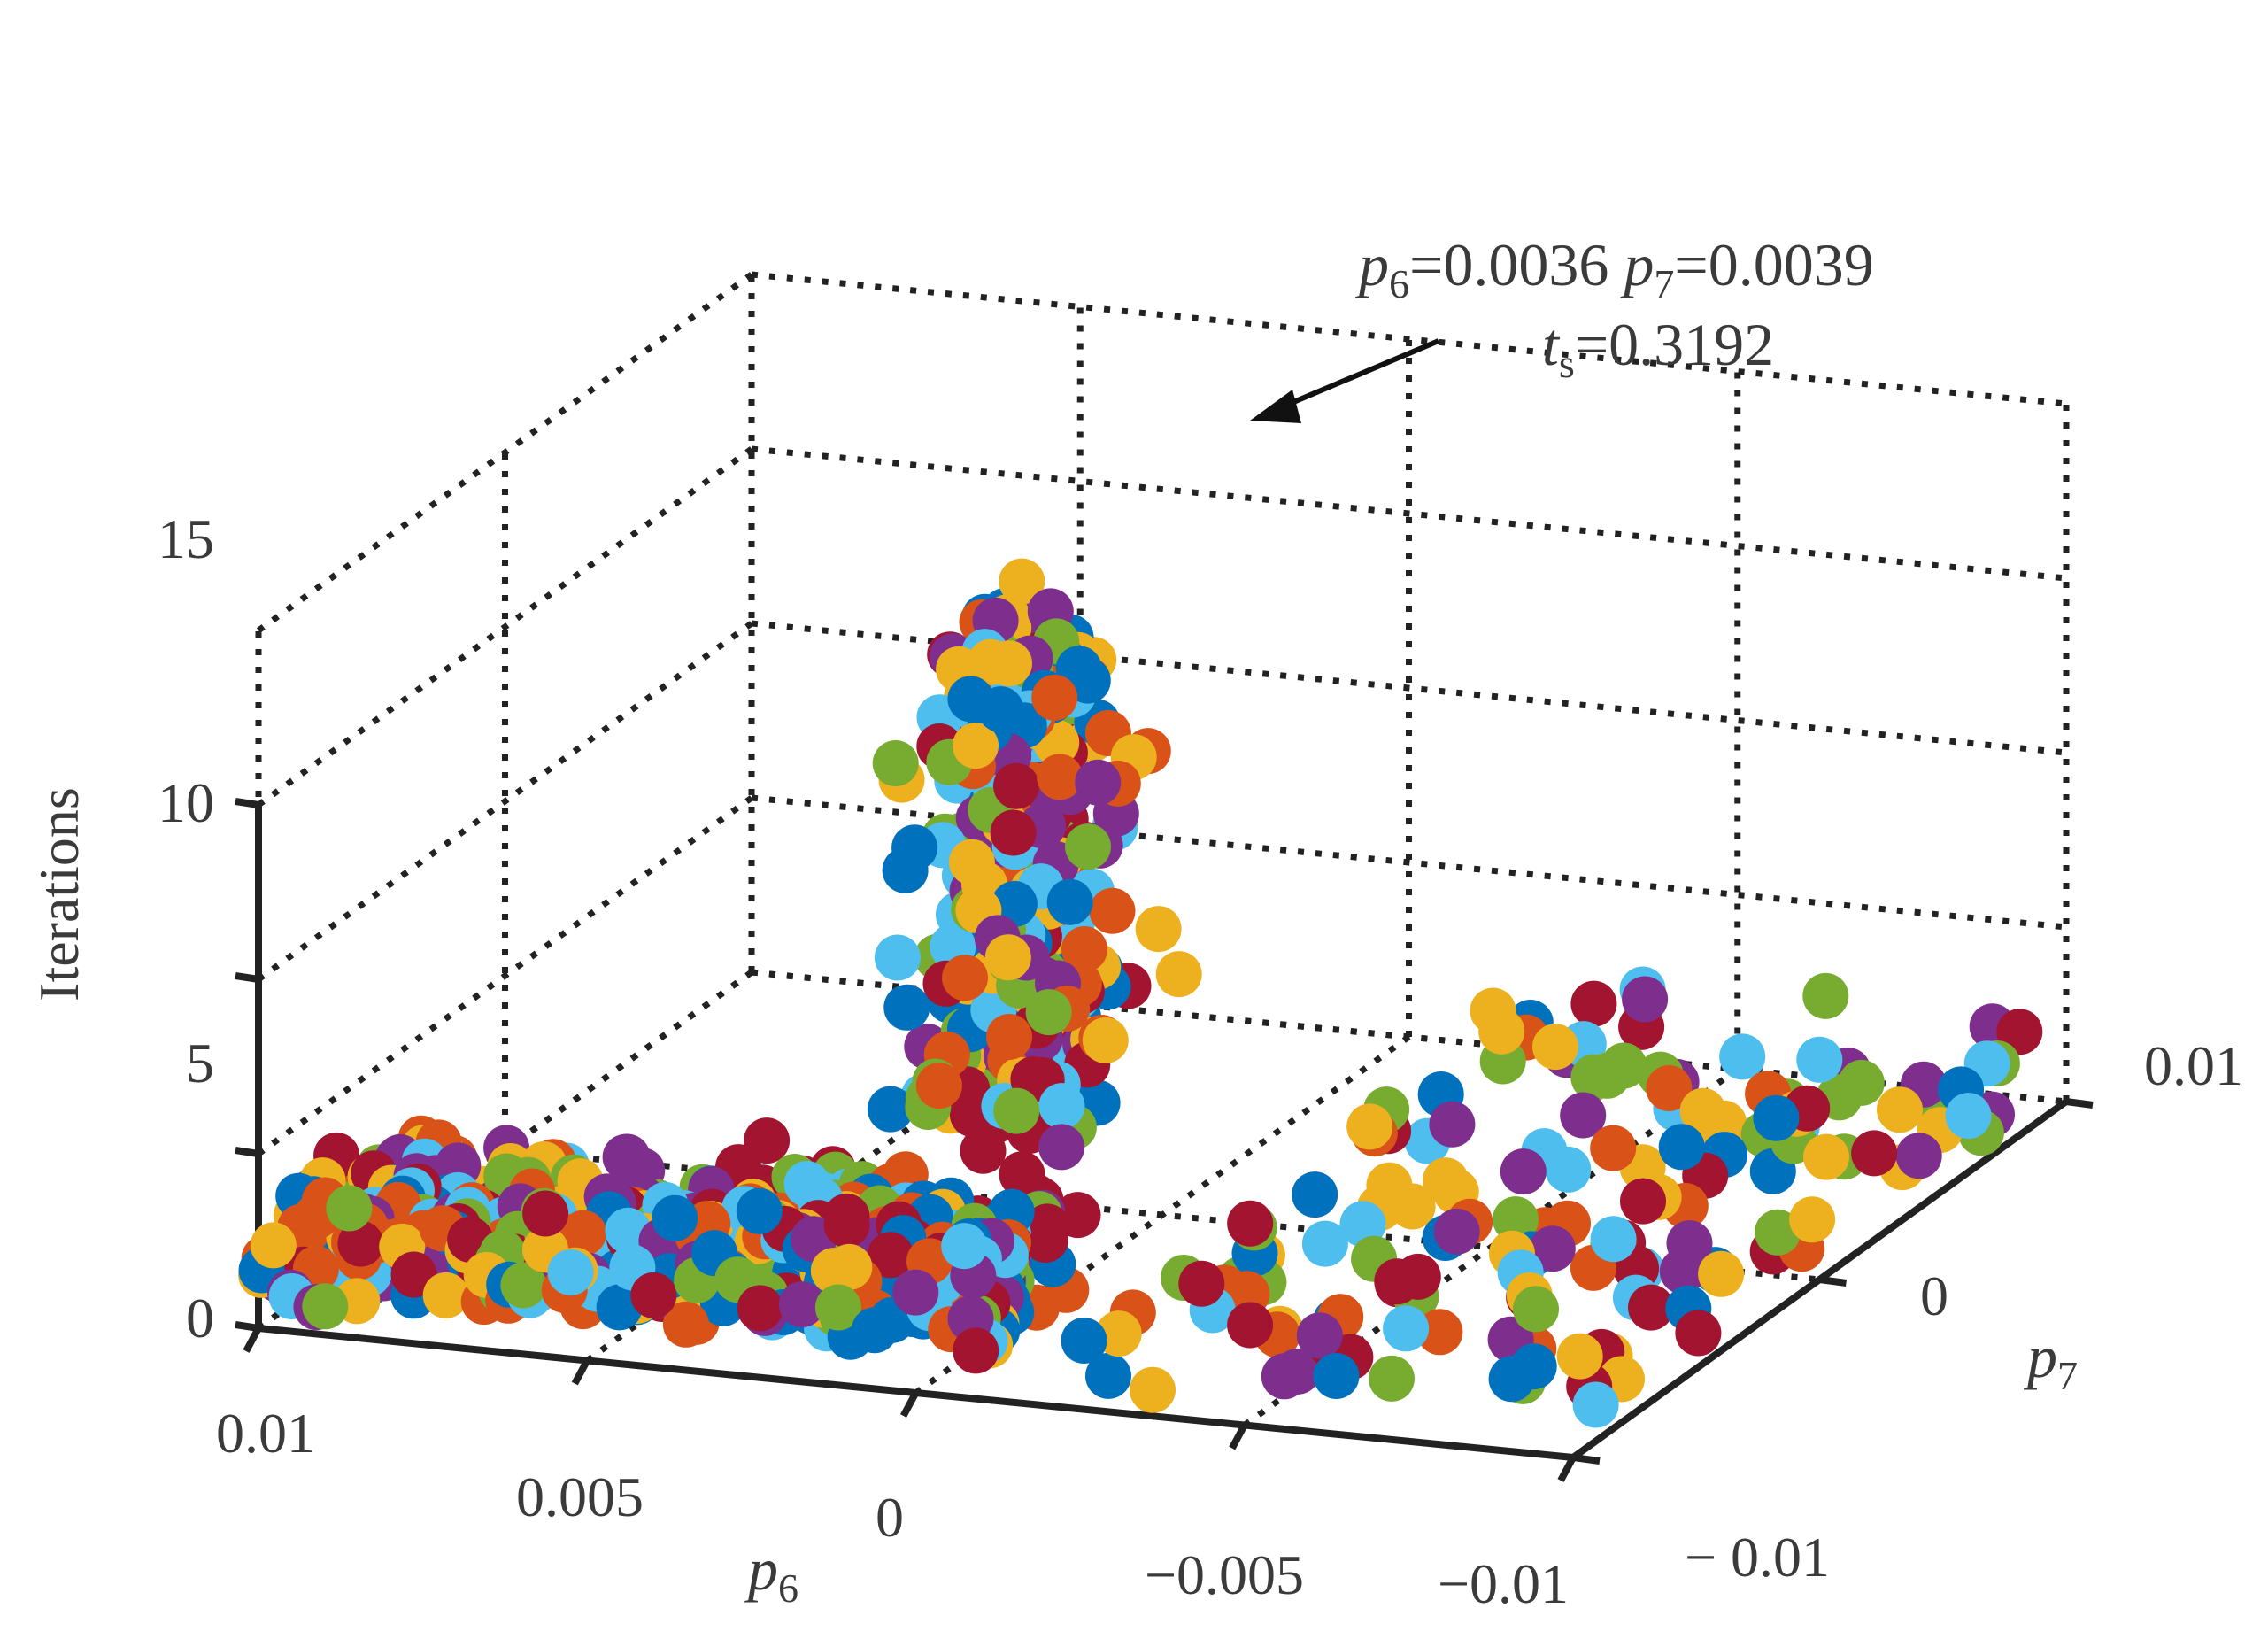 This screenshot has height=1639, width=2268. Describe the element at coordinates (265, 1433) in the screenshot. I see `x-tick-label: 0.01` at that location.